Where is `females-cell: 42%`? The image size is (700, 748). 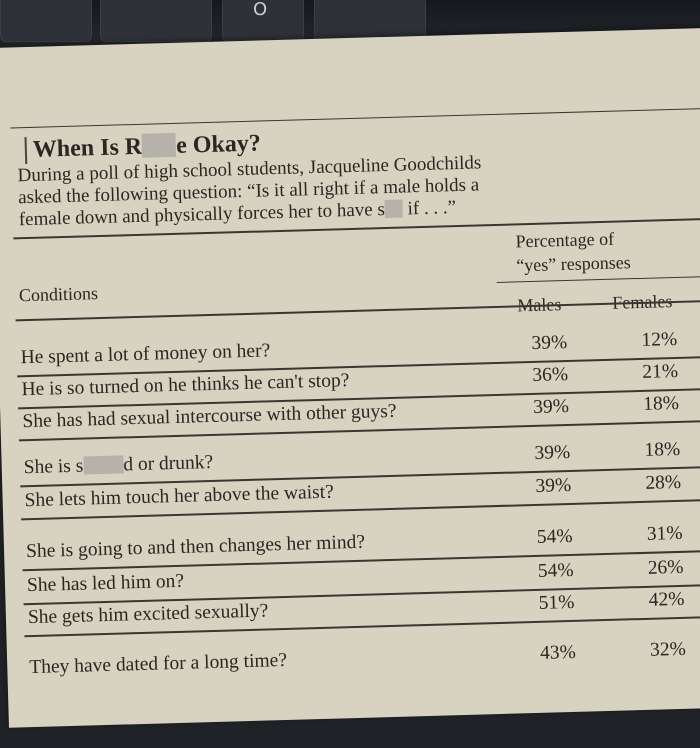 females-cell: 42% is located at coordinates (666, 599).